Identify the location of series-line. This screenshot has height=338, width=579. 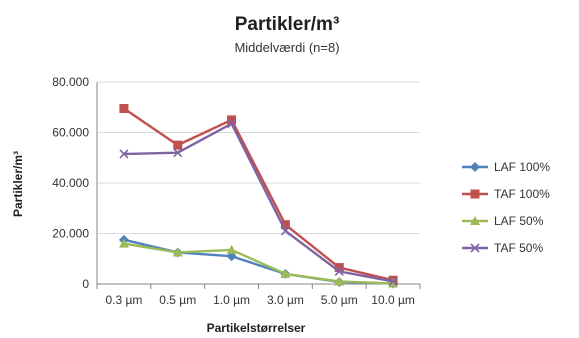
(258, 263).